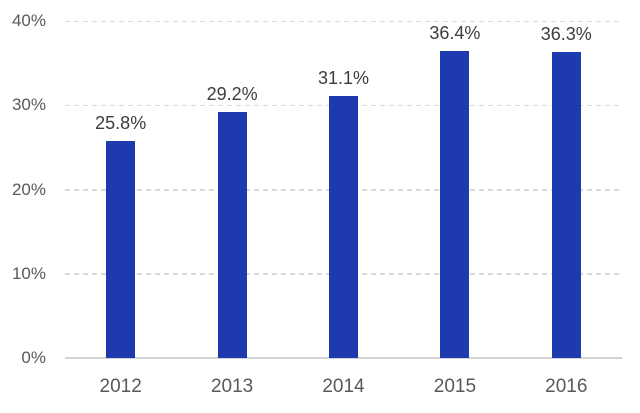 This screenshot has width=640, height=413. Describe the element at coordinates (28, 105) in the screenshot. I see `y-tick-label: 30%` at that location.